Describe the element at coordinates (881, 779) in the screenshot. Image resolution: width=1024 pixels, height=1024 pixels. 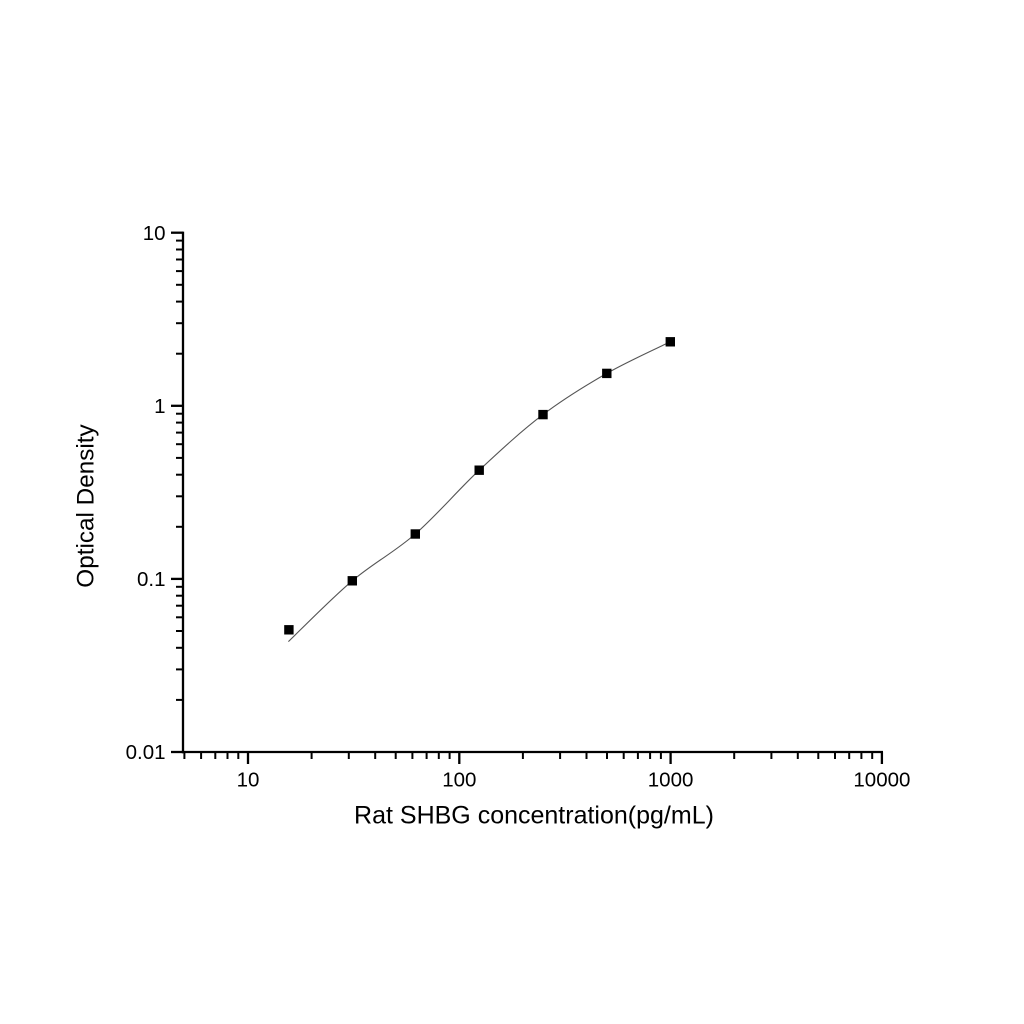
I see `svg-text: 10000` at that location.